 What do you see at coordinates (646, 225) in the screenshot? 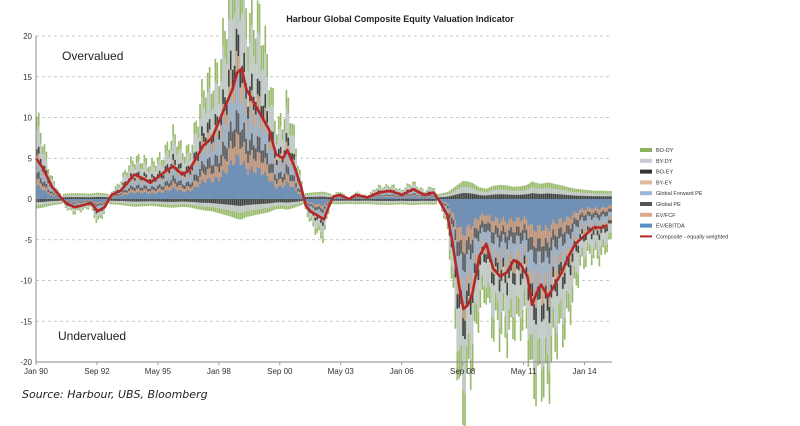
I see `legend-swatch-ev-ebitda` at bounding box center [646, 225].